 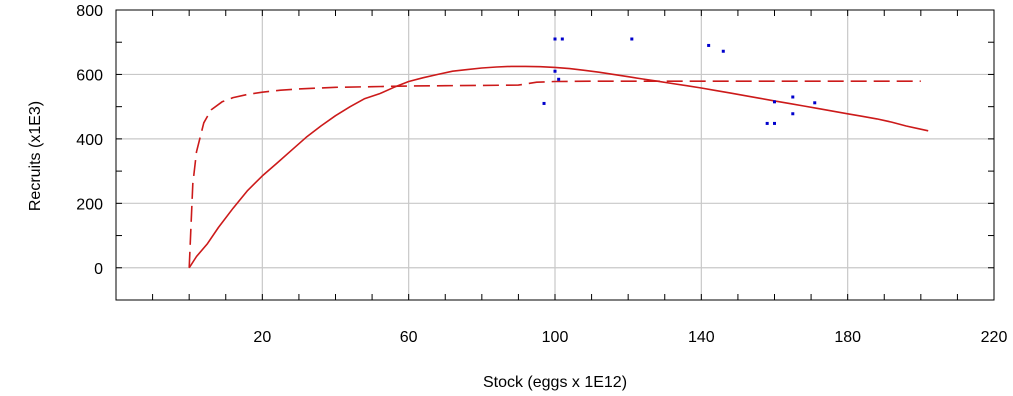 What do you see at coordinates (89, 75) in the screenshot?
I see `y-tick-label: 600` at bounding box center [89, 75].